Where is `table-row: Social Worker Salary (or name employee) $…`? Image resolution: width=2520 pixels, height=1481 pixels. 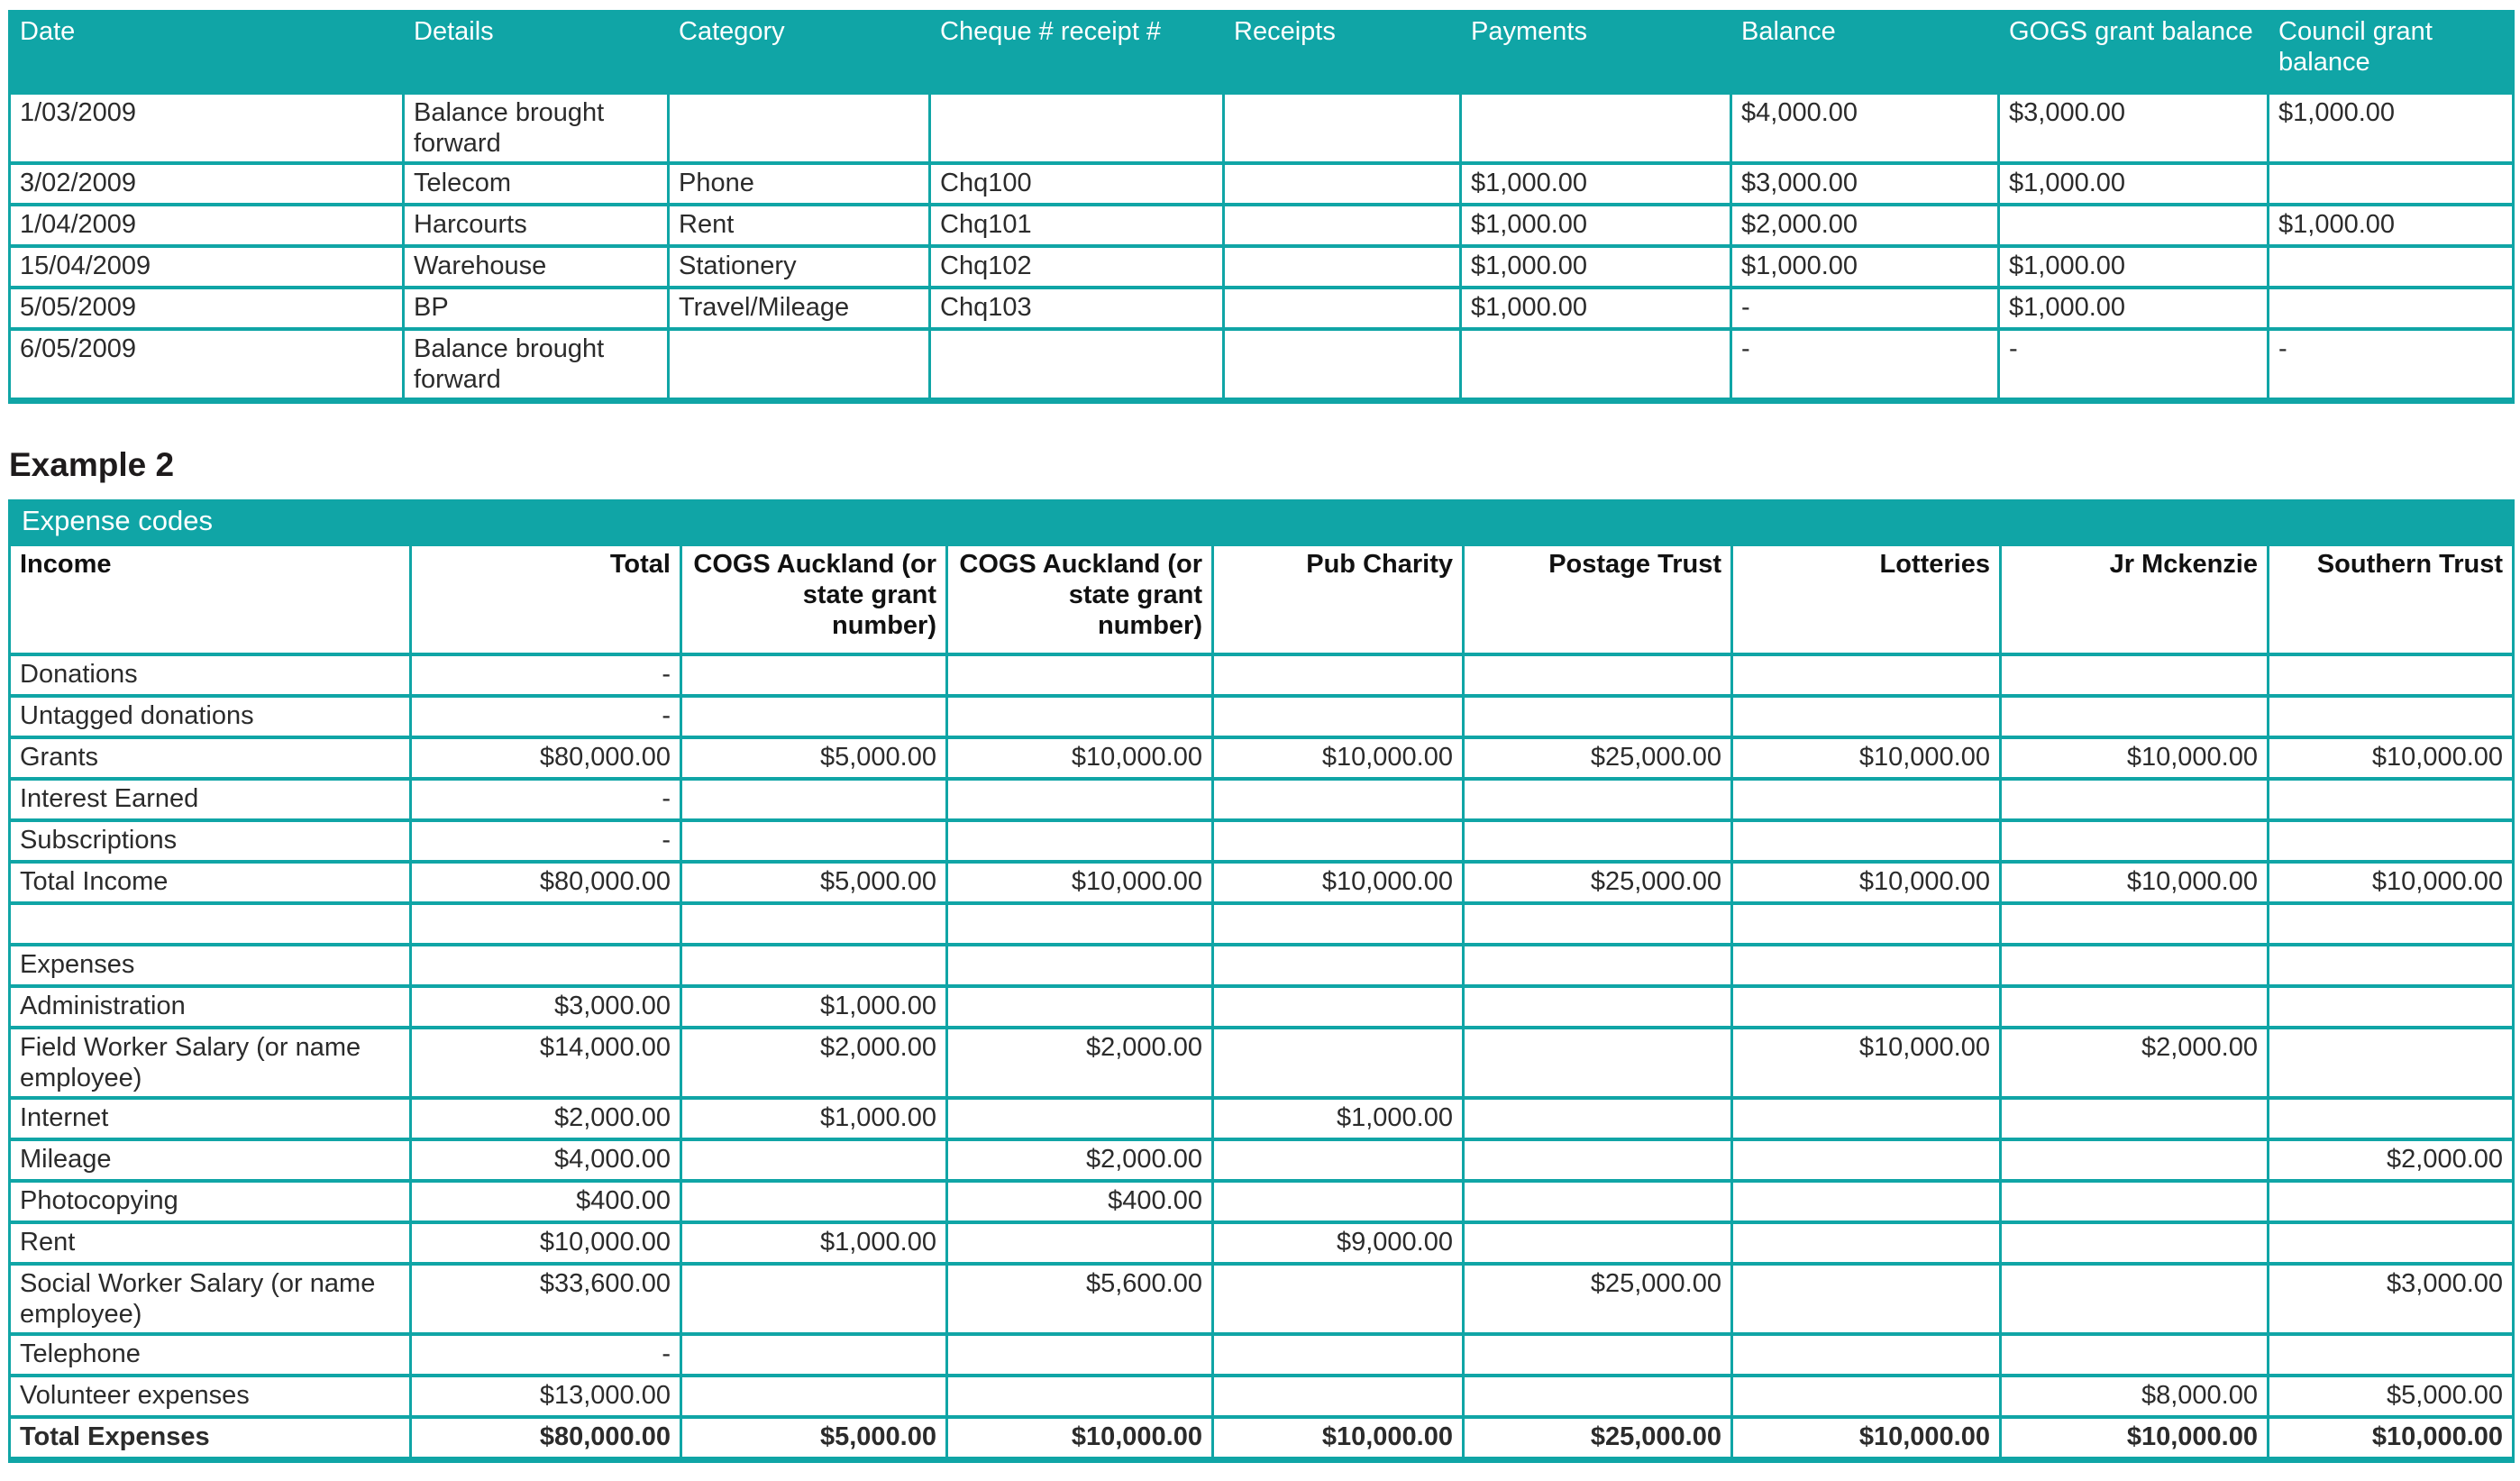 table-row: Social Worker Salary (or name employee) $… is located at coordinates (1261, 1299).